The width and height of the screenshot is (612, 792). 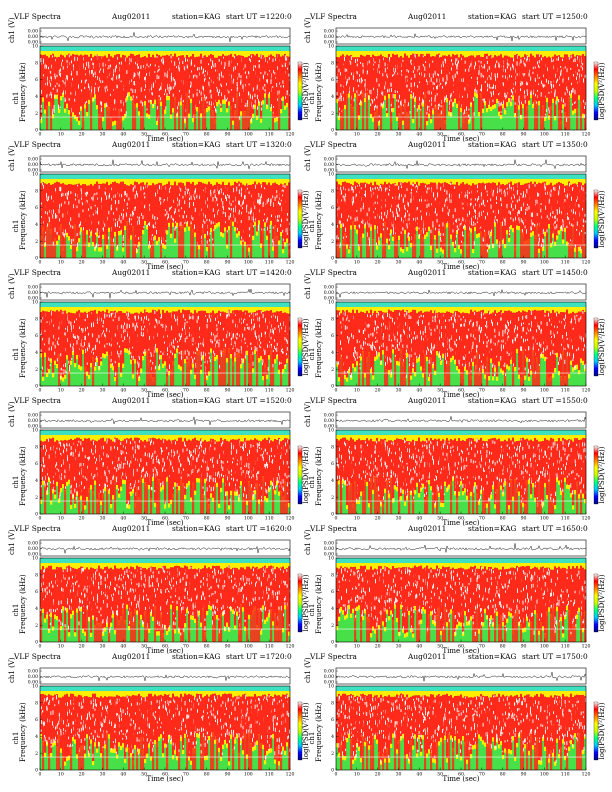 I want to click on waveform-frame, so click(x=165, y=292).